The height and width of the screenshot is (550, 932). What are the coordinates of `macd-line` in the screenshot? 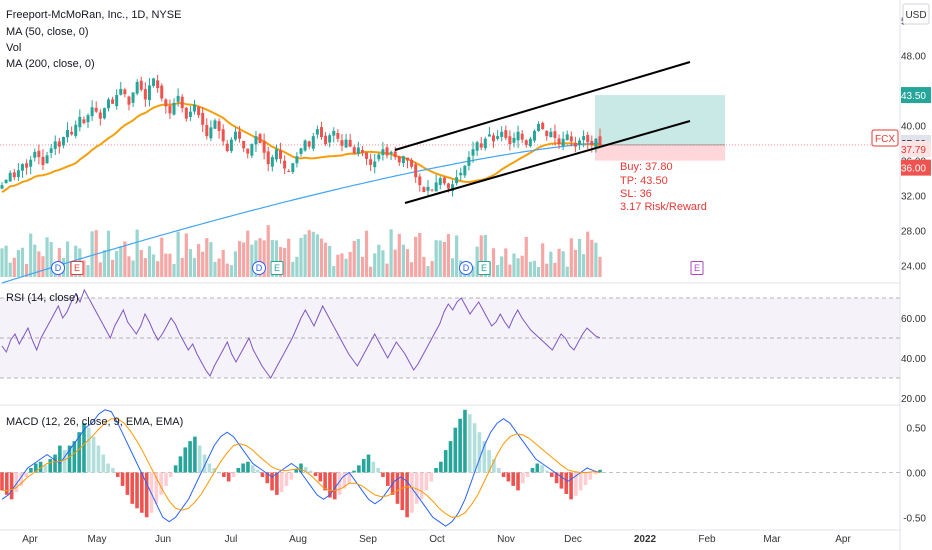 It's located at (301, 468).